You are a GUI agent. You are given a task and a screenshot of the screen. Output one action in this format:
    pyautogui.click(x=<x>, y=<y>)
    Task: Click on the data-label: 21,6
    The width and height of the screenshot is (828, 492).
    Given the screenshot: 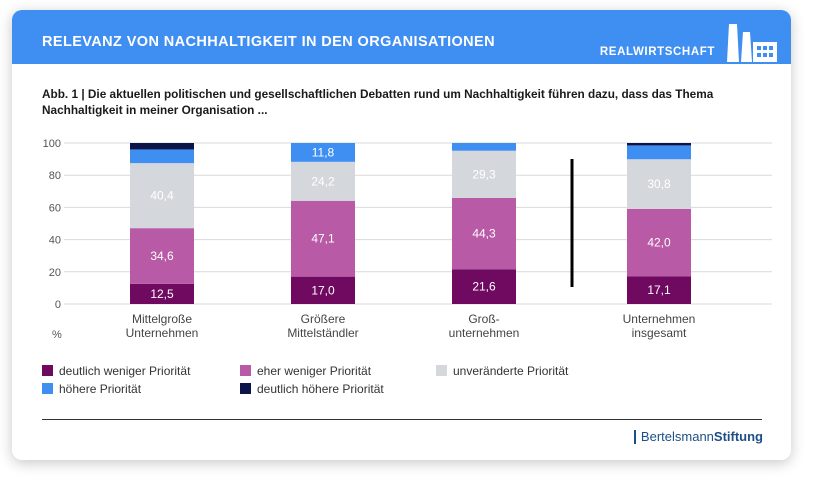 What is the action you would take?
    pyautogui.click(x=484, y=287)
    